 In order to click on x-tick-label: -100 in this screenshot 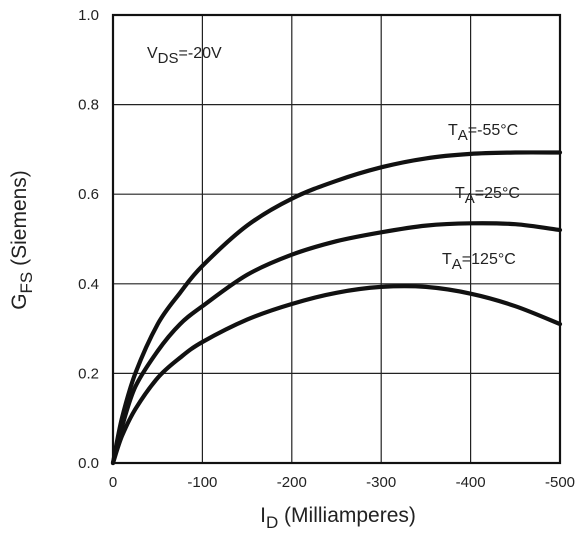, I will do `click(202, 482)`.